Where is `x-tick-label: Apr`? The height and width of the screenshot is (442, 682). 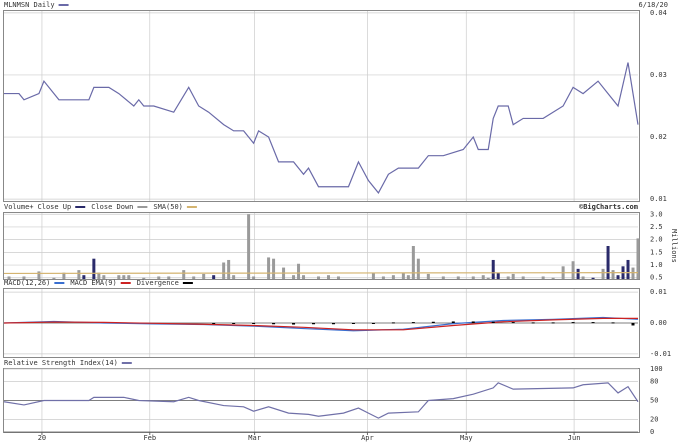
x-tick-label: Apr is located at coordinates (367, 438).